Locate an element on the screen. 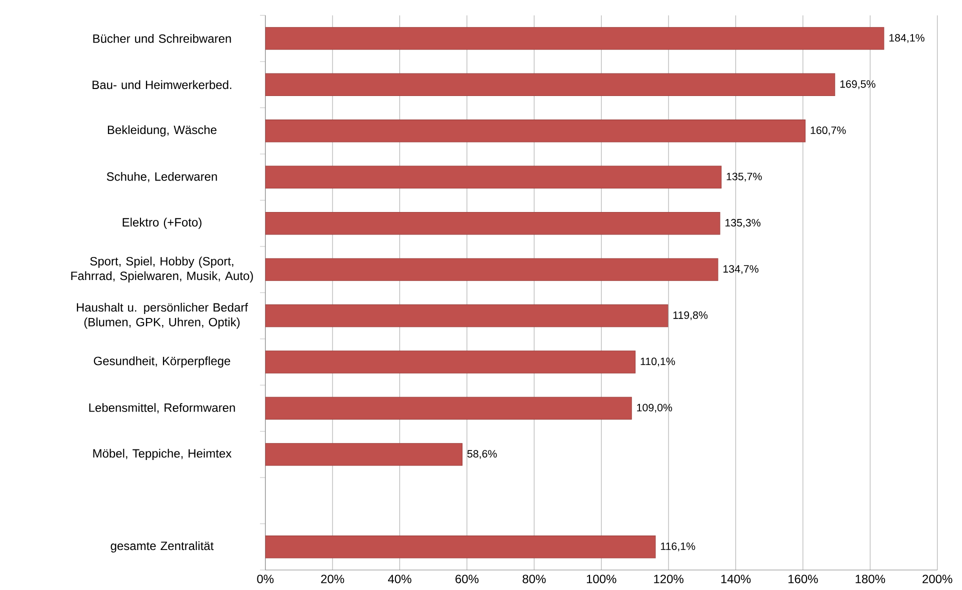 Image resolution: width=962 pixels, height=590 pixels. x-tick-label: 80% is located at coordinates (534, 579).